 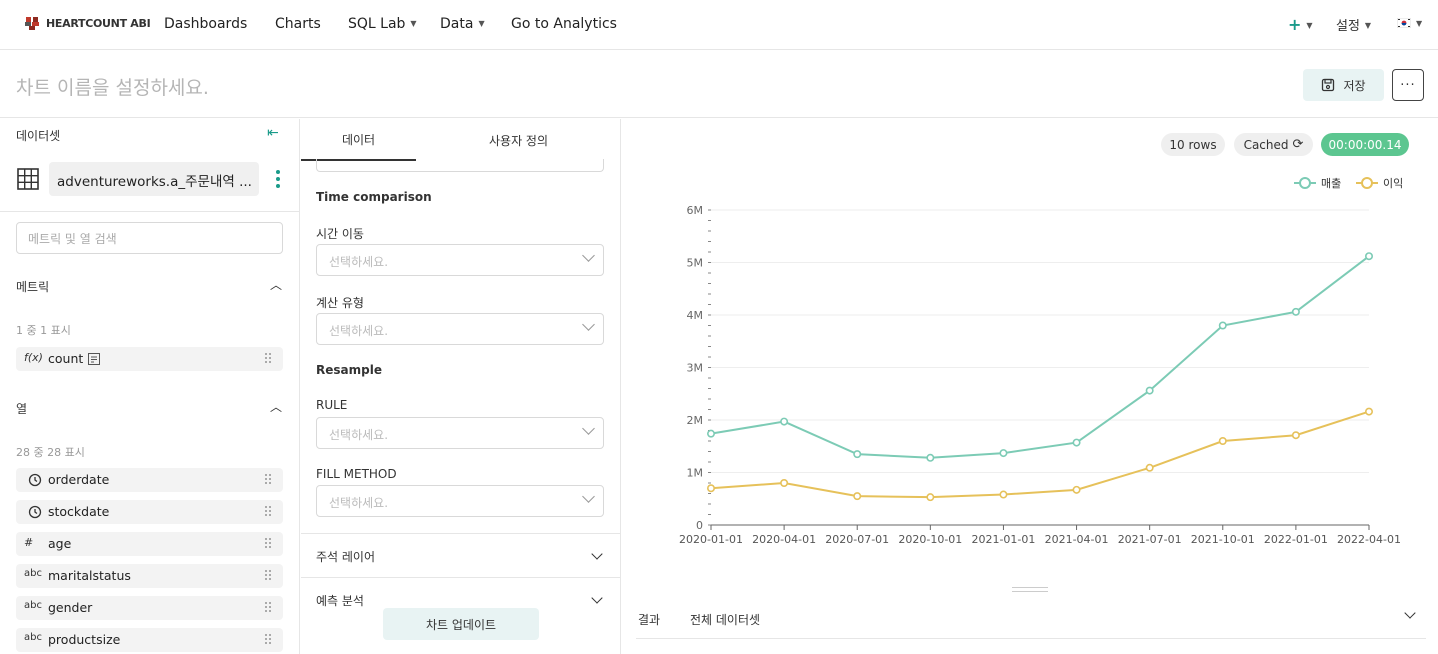 What do you see at coordinates (1408, 85) in the screenshot?
I see `more-options-button: ···` at bounding box center [1408, 85].